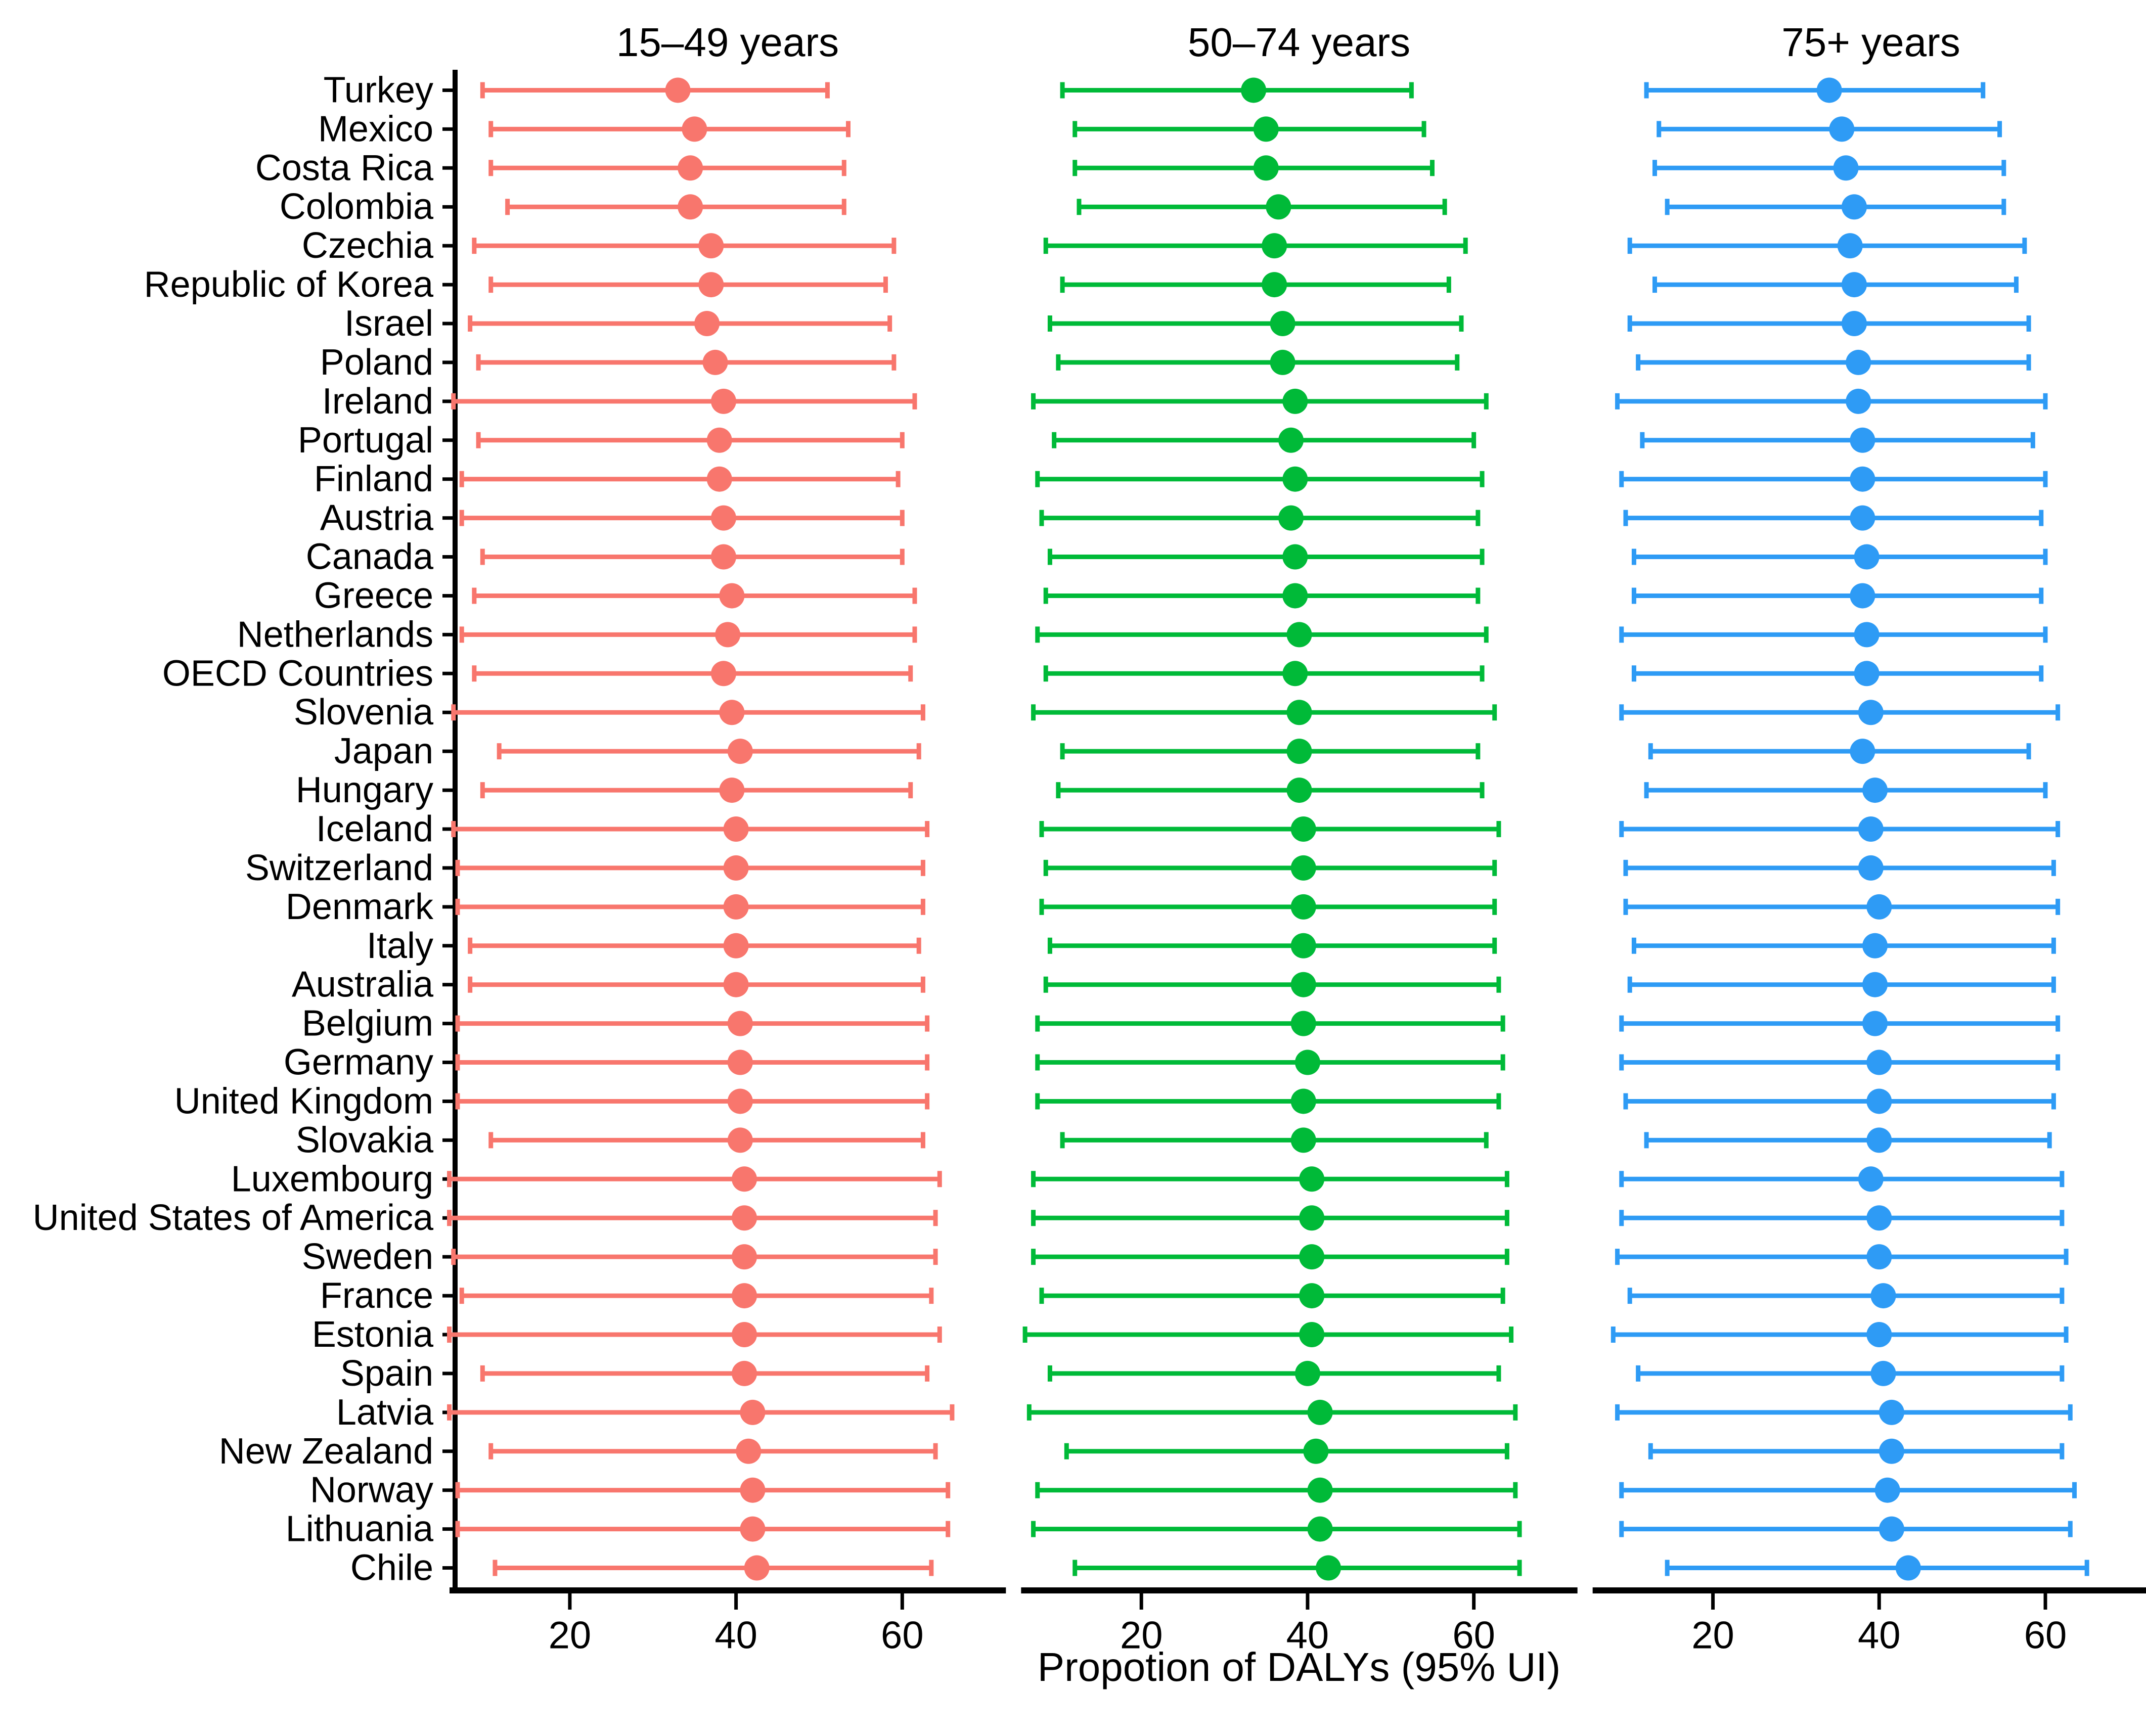 Image resolution: width=2146 pixels, height=1736 pixels. Describe the element at coordinates (391, 1568) in the screenshot. I see `country-label: Chile` at that location.